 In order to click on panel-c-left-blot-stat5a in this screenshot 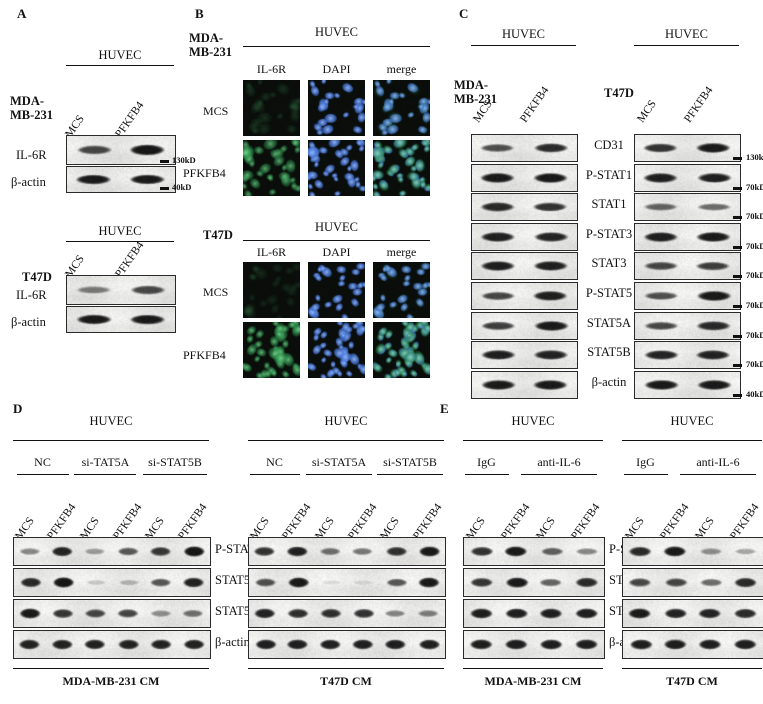, I will do `click(524, 325)`.